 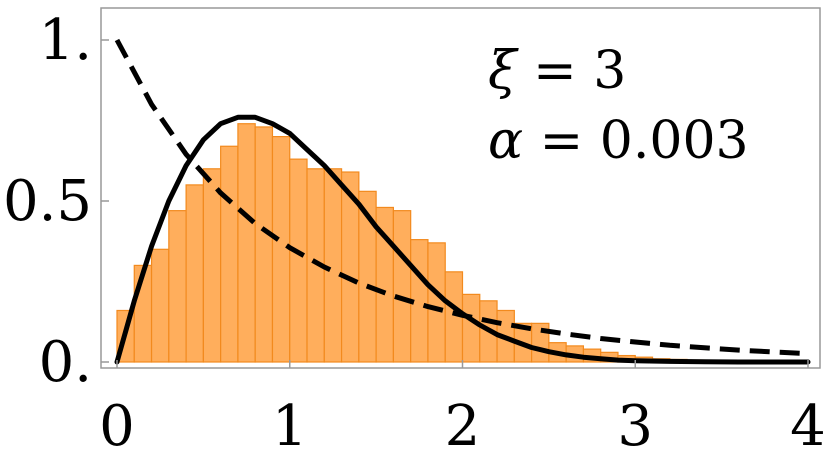 What do you see at coordinates (636, 141) in the screenshot?
I see `annotation-alpha-value: = 0.003` at bounding box center [636, 141].